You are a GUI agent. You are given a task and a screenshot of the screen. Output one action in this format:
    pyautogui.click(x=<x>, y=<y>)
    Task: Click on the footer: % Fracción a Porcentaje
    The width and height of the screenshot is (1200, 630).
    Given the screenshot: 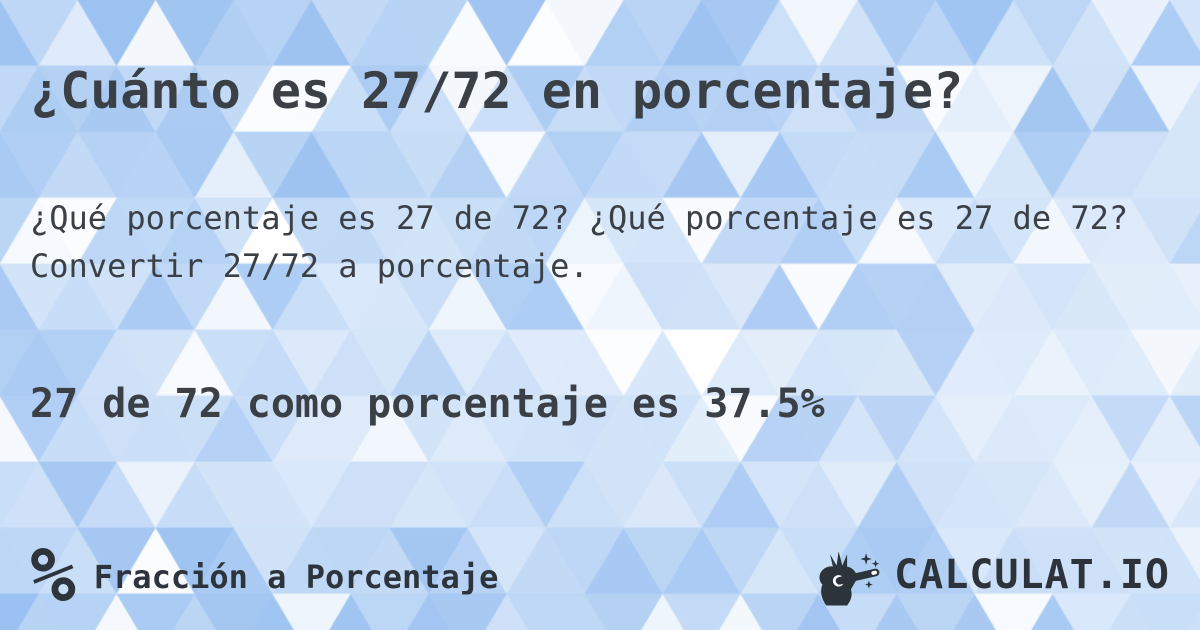 What is the action you would take?
    pyautogui.click(x=600, y=574)
    